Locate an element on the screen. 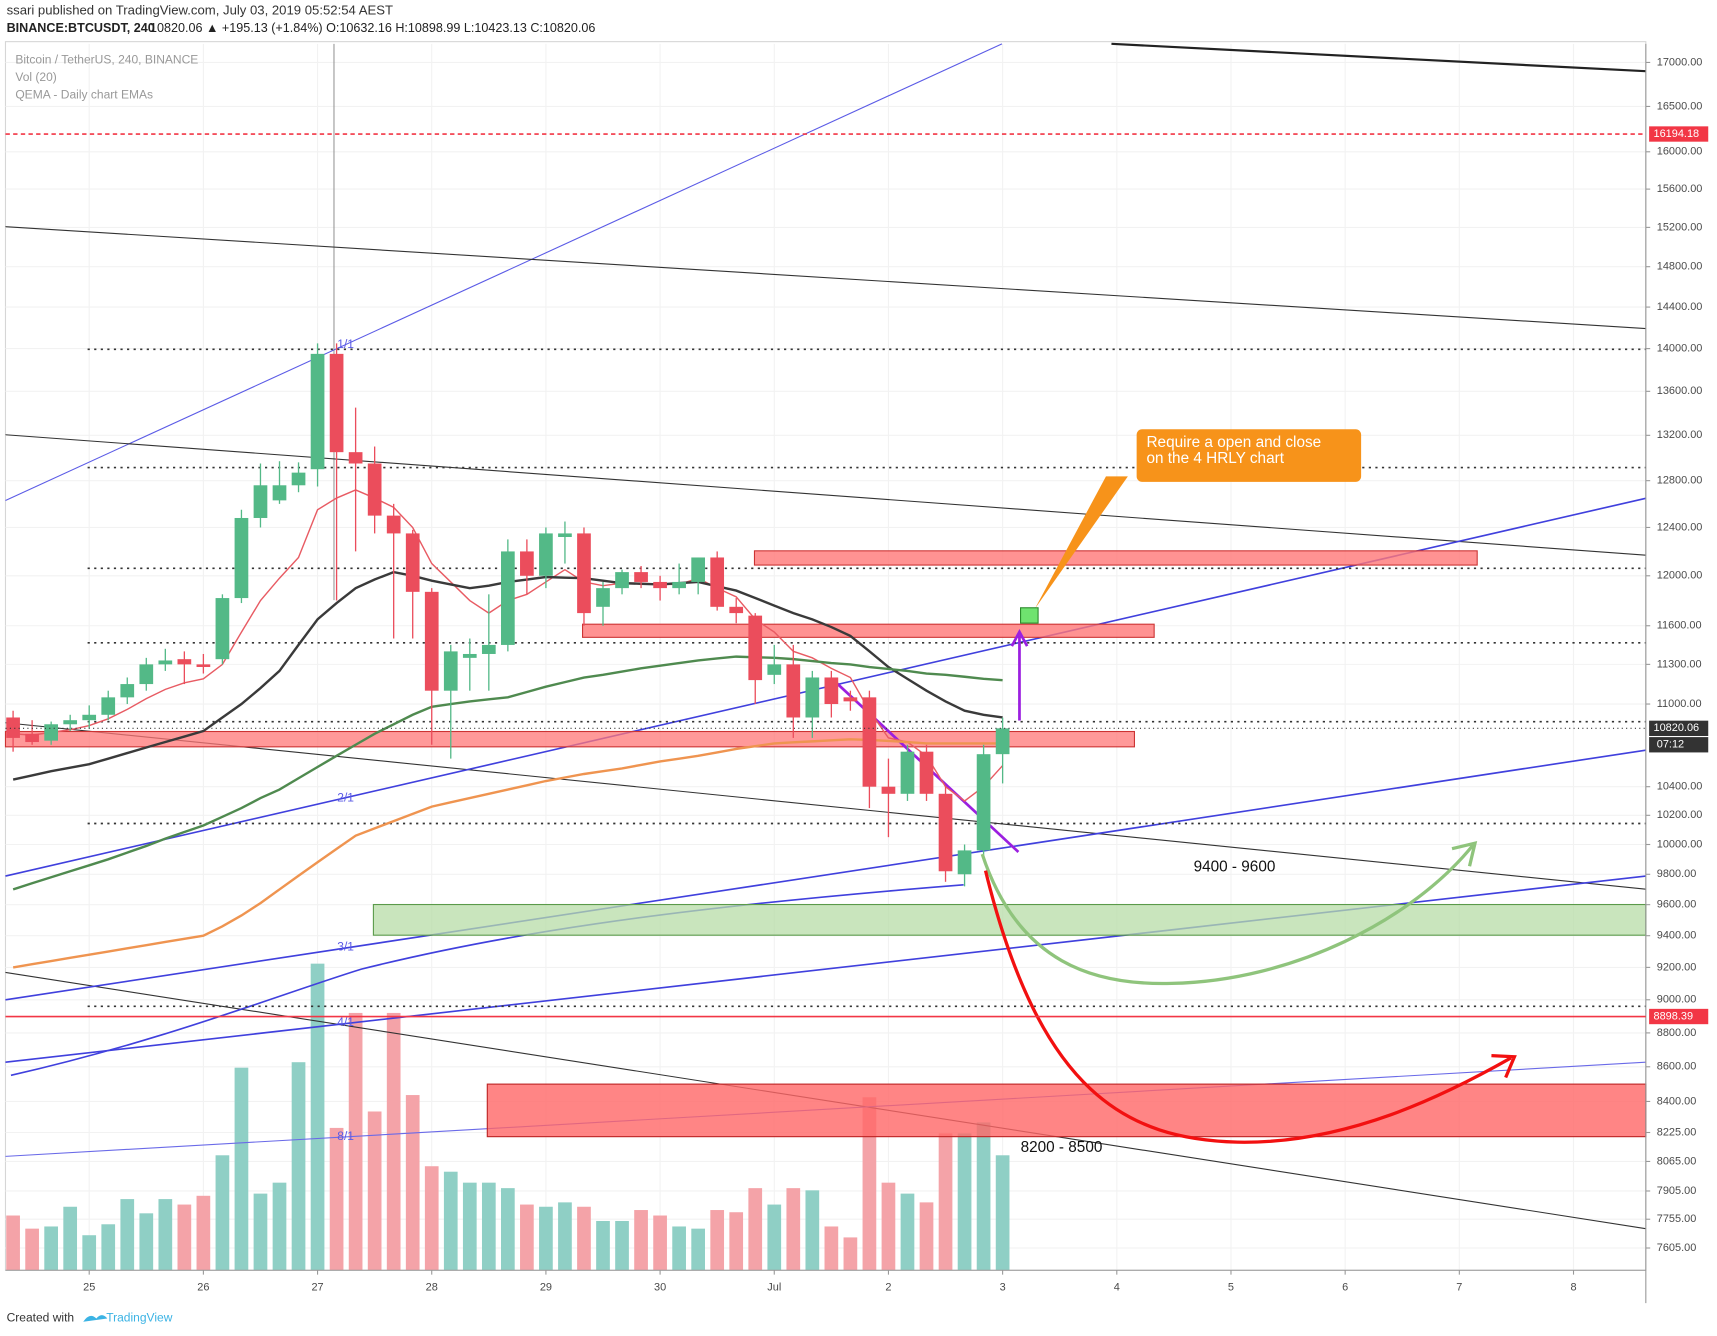  countdown-box is located at coordinates (1679, 745).